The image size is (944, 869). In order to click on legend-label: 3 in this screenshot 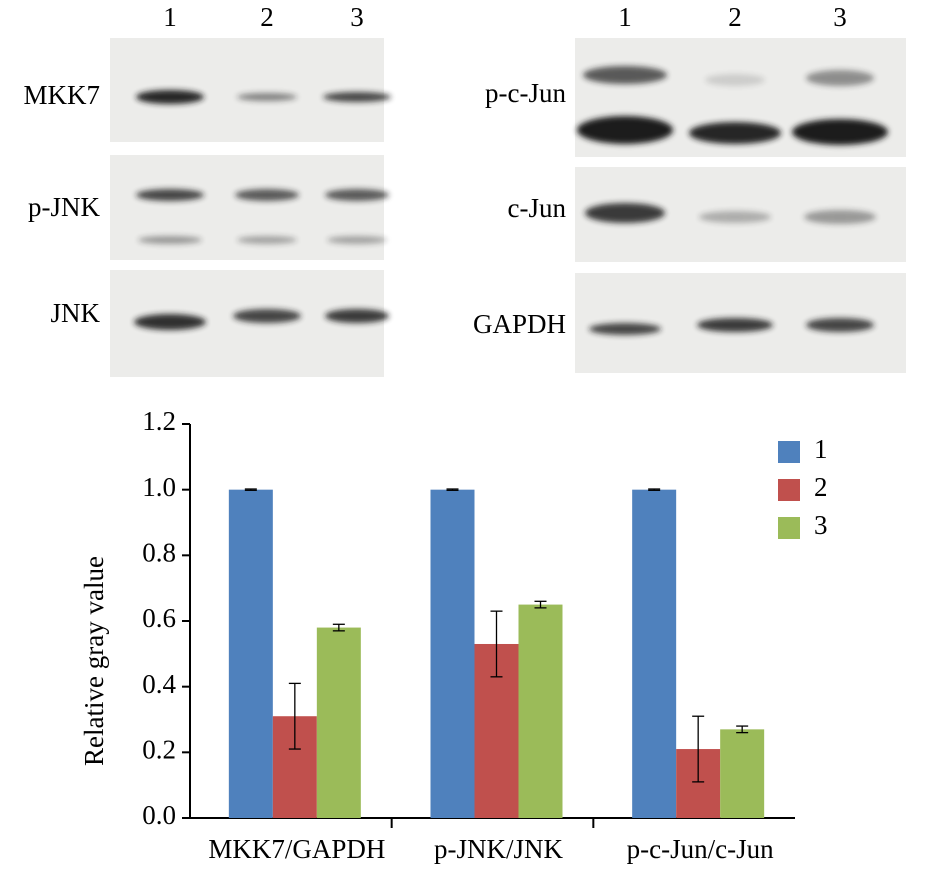, I will do `click(821, 525)`.